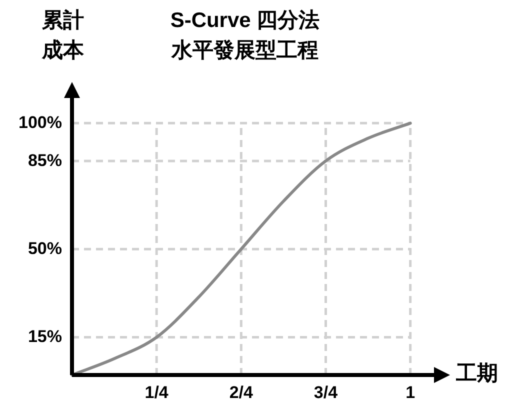  I want to click on y-tick-label: 15%, so click(44, 337).